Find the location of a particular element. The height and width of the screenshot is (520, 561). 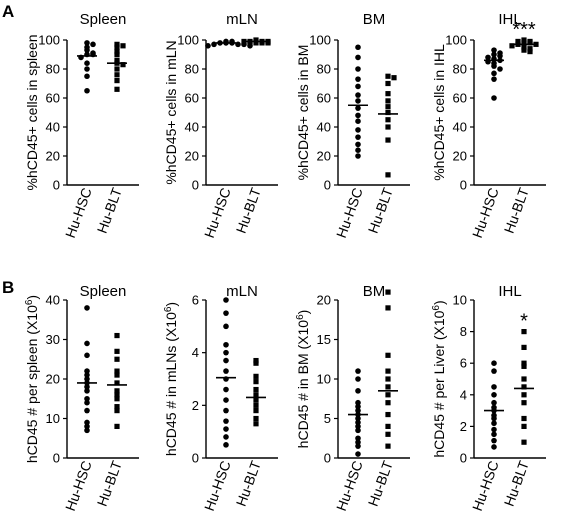

chart-a-bm-category-hu-blt: Hu-BLT is located at coordinates (380, 210).